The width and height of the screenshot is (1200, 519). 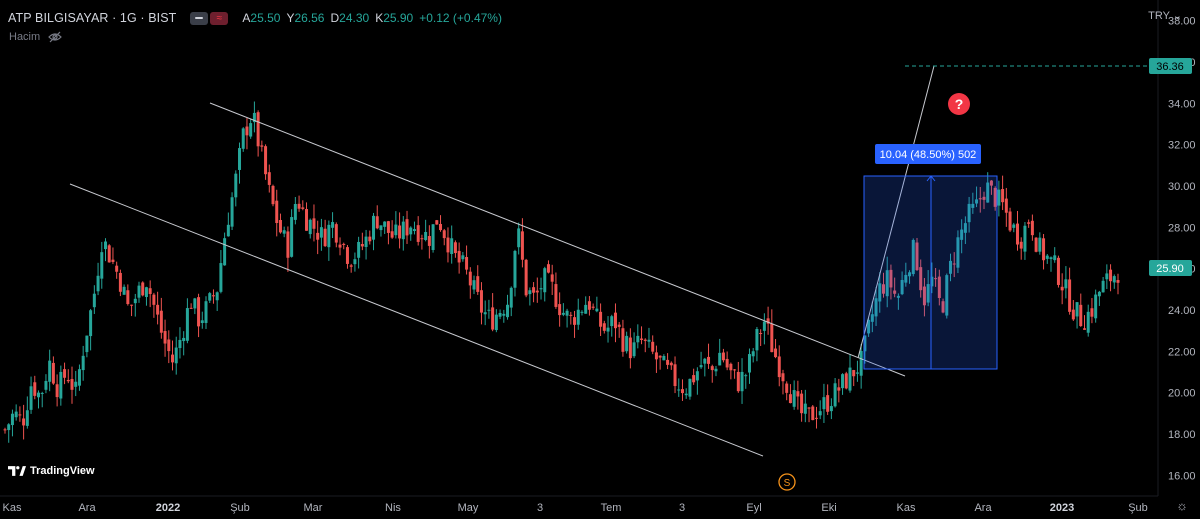 I want to click on target-price-label: 36.36, so click(x=1170, y=66).